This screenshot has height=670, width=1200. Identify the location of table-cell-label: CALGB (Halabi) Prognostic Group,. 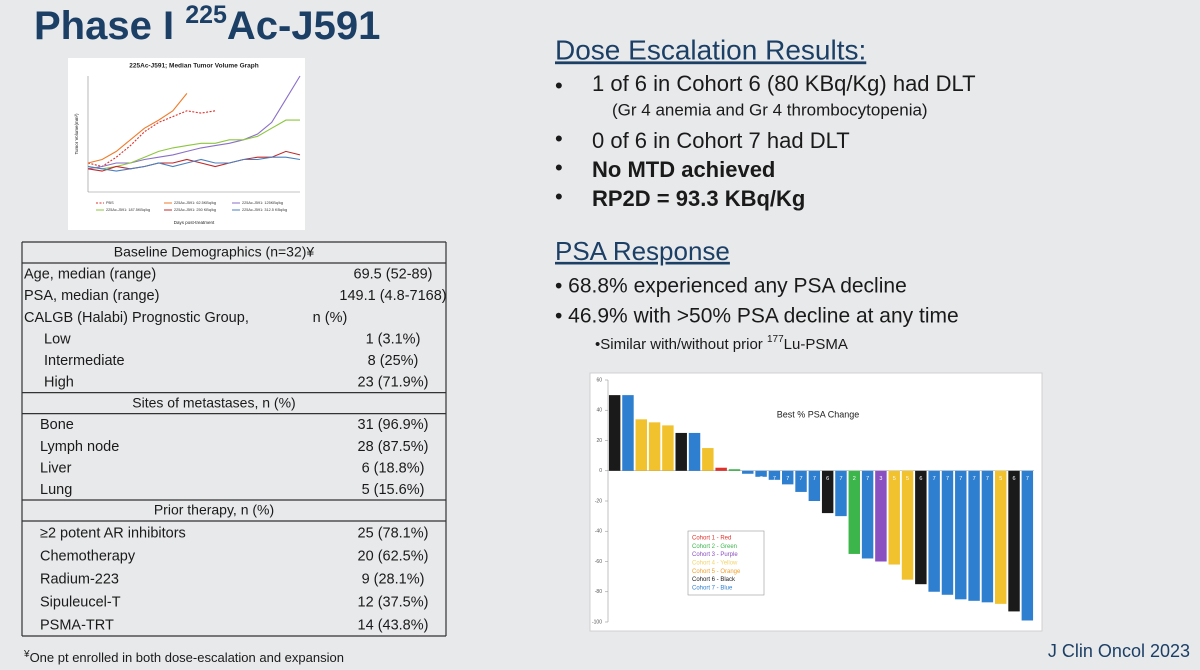
(136, 318).